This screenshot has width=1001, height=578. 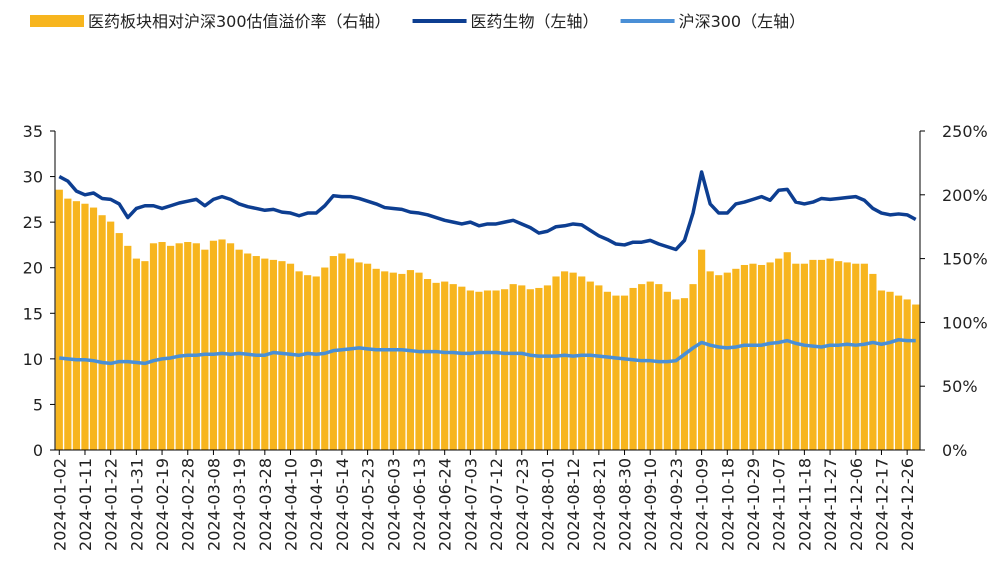 What do you see at coordinates (522, 504) in the screenshot?
I see `x-tick-label: 2024-07-23` at bounding box center [522, 504].